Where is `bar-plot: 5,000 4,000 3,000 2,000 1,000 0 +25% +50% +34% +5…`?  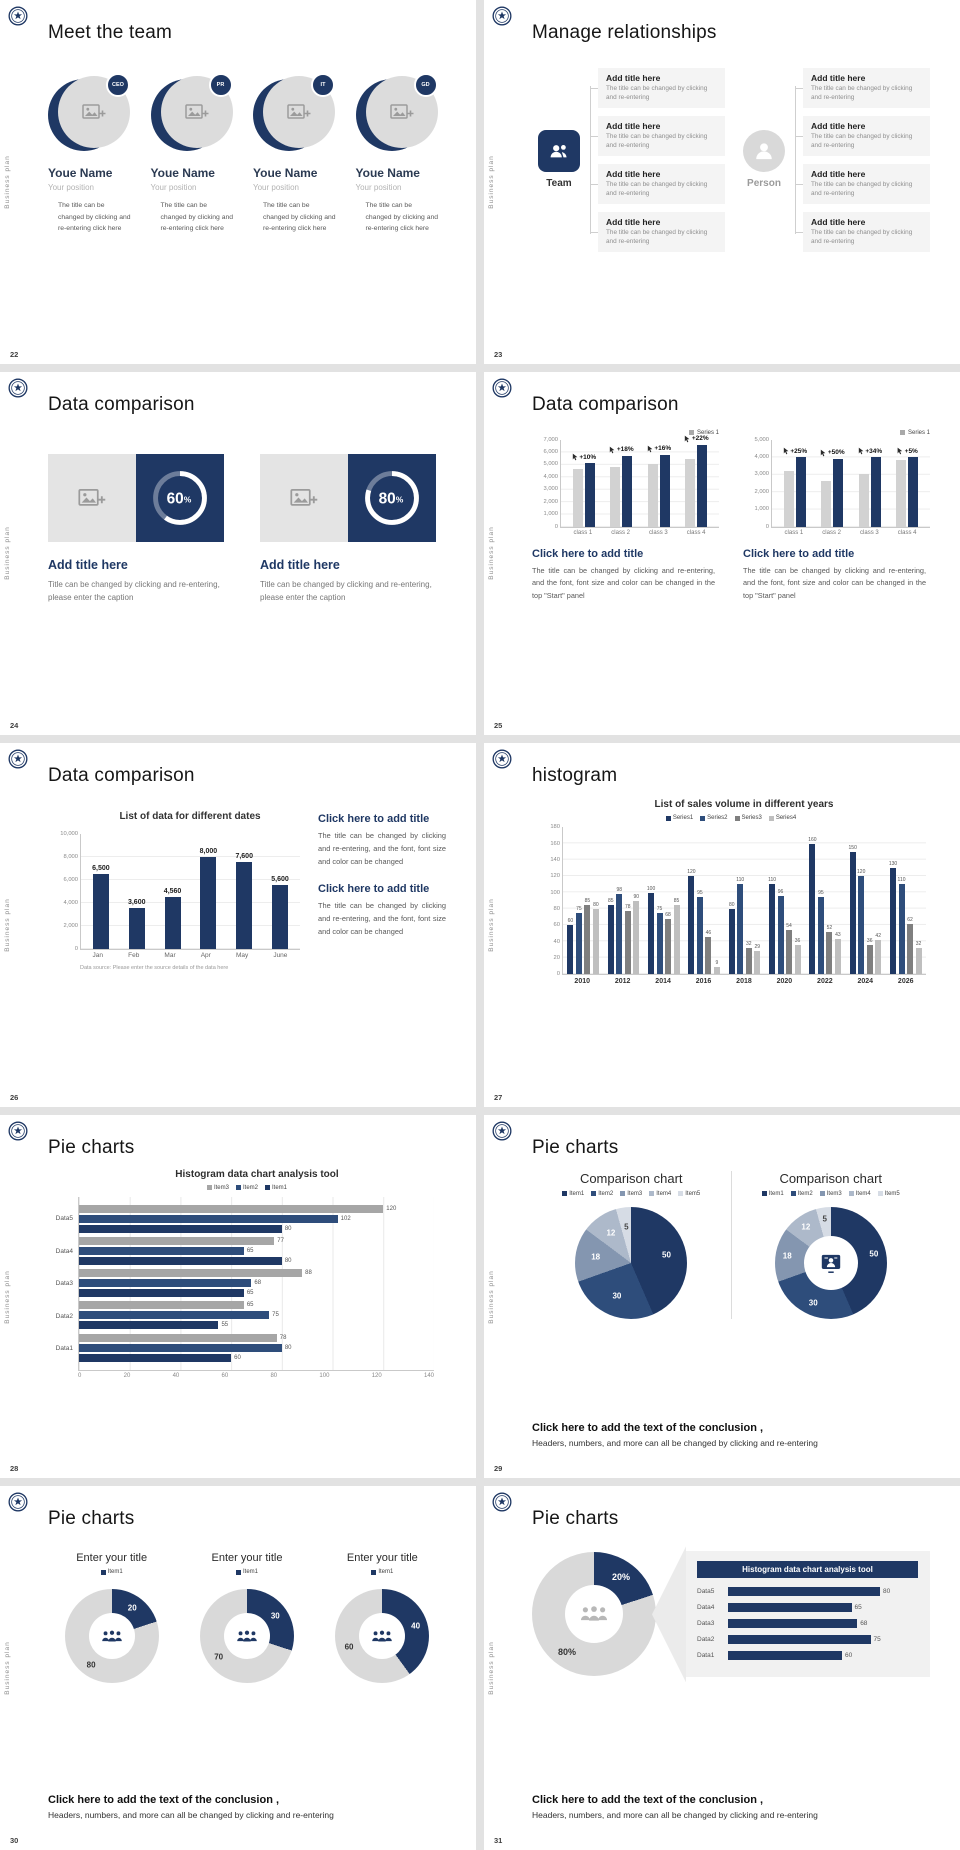
bar-plot: 5,000 4,000 3,000 2,000 1,000 0 +25% +50% +34% +5… is located at coordinates (842, 483).